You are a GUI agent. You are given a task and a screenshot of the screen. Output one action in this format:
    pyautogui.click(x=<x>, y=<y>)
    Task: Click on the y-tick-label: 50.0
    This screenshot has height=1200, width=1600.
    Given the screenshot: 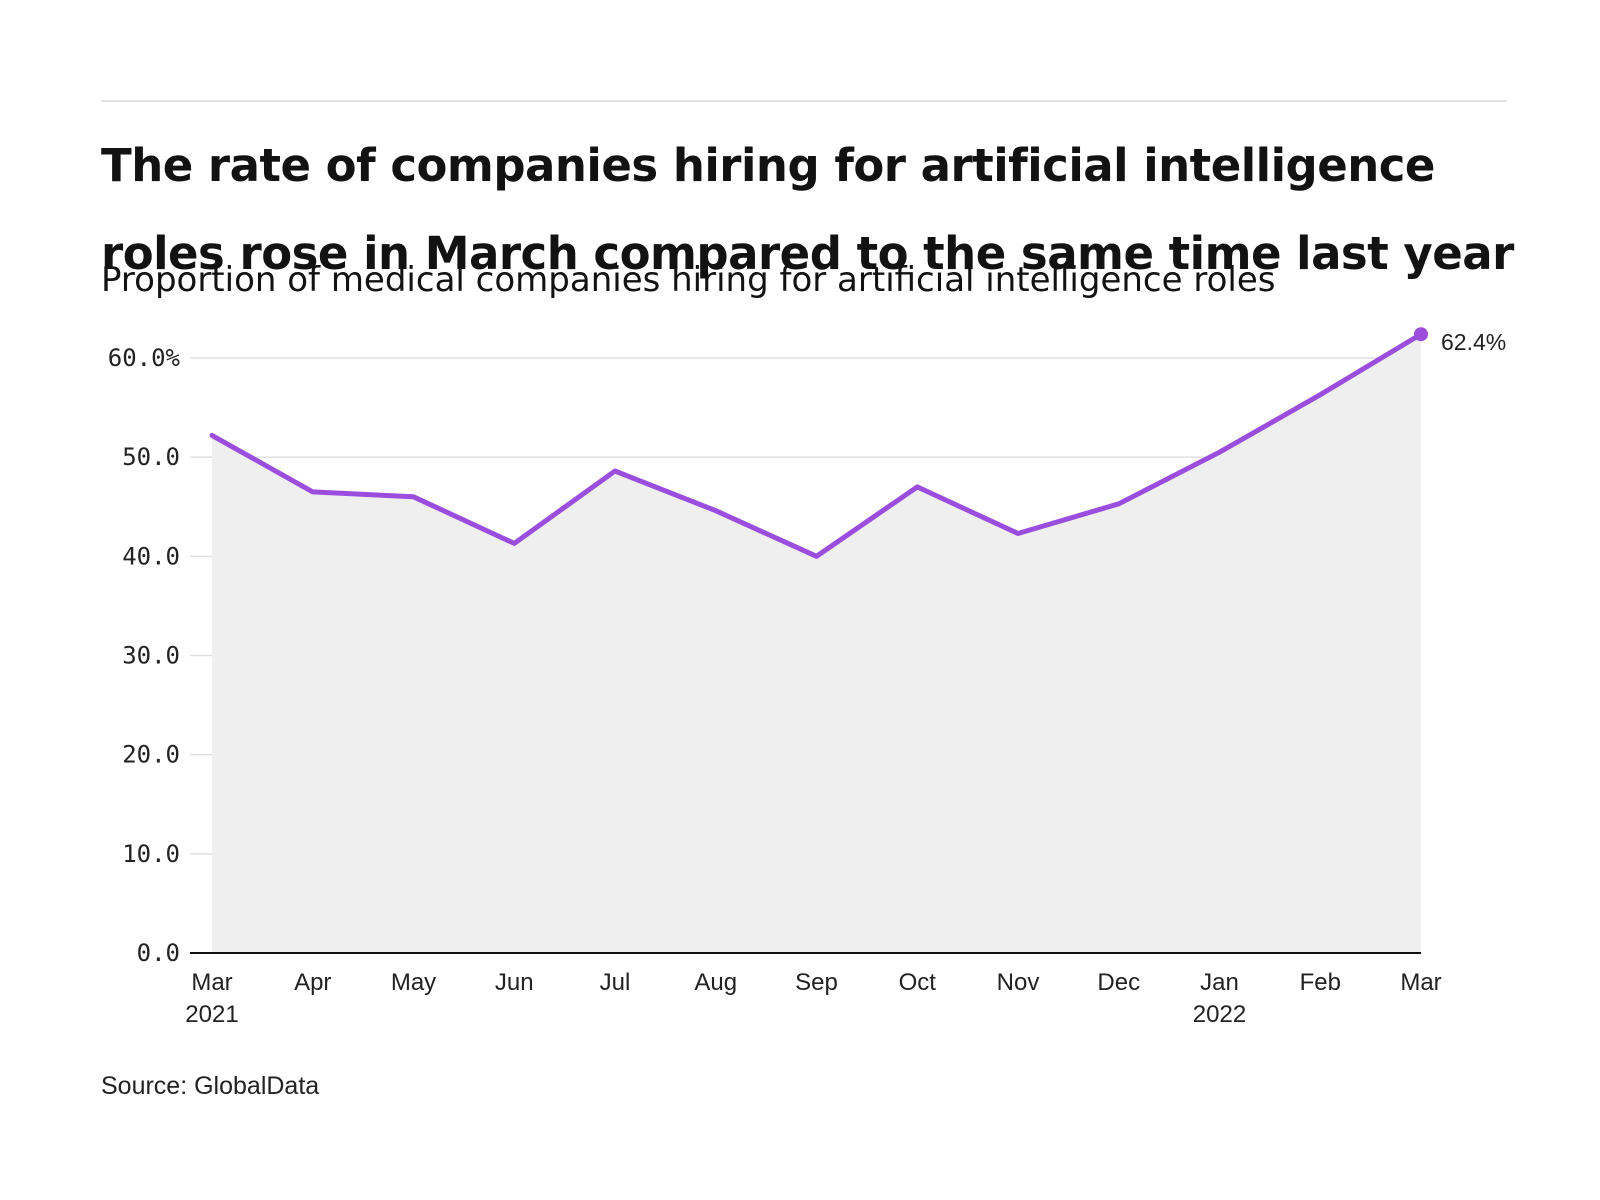 What is the action you would take?
    pyautogui.click(x=151, y=457)
    